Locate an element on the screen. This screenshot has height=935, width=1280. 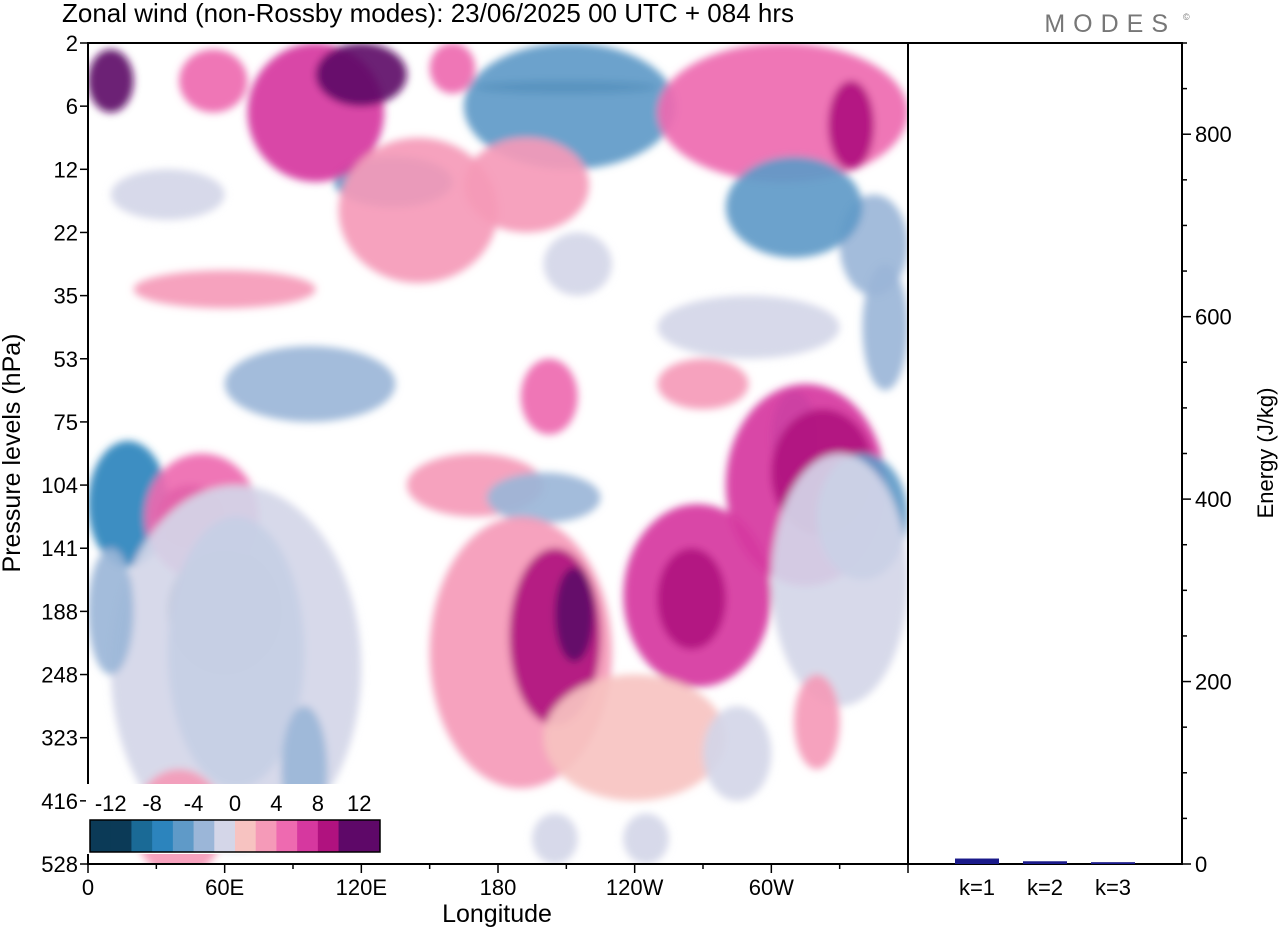
pressure-tick-label: 12 is located at coordinates (66, 169).